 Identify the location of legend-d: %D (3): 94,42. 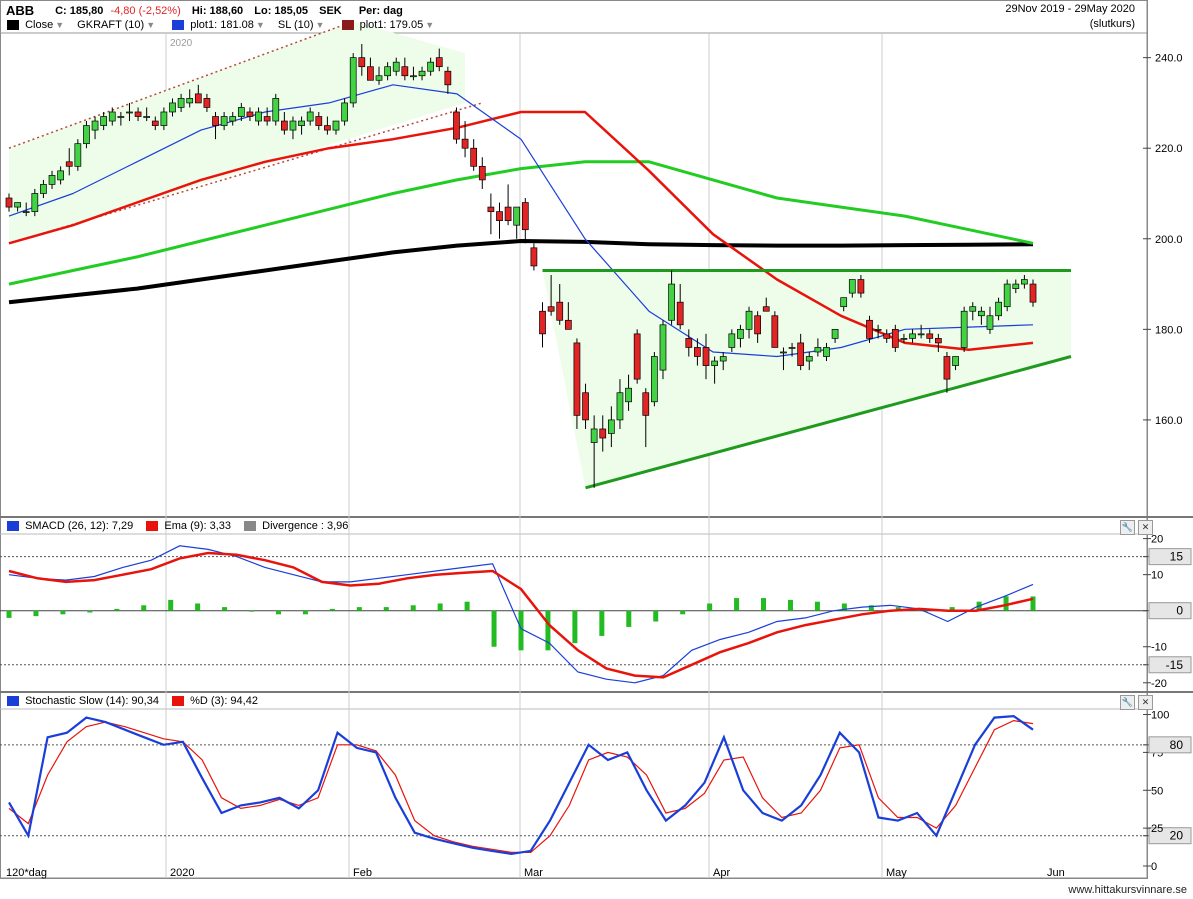
(224, 701).